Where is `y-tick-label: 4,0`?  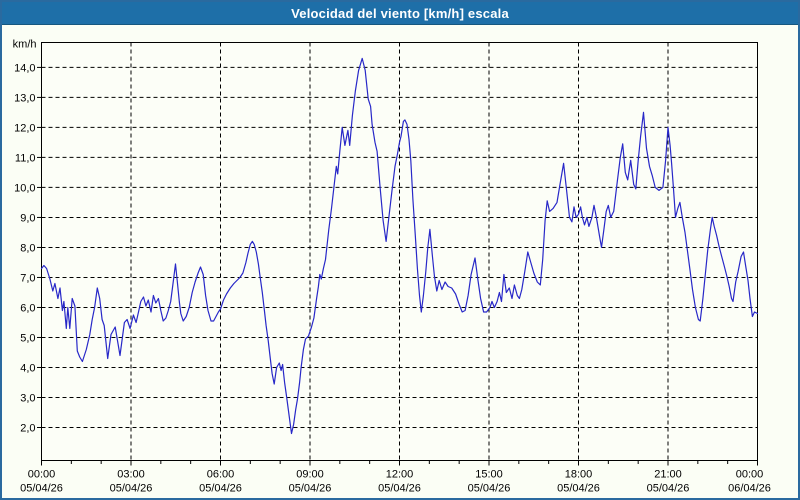
y-tick-label: 4,0 is located at coordinates (27, 368).